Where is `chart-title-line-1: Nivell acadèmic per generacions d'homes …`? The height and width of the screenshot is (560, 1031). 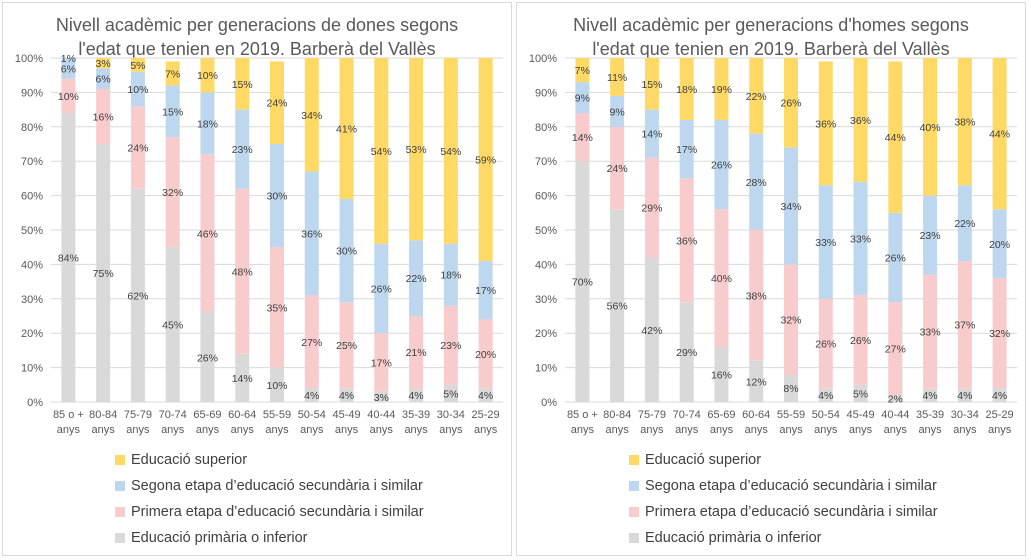 chart-title-line-1: Nivell acadèmic per generacions d'homes … is located at coordinates (771, 25).